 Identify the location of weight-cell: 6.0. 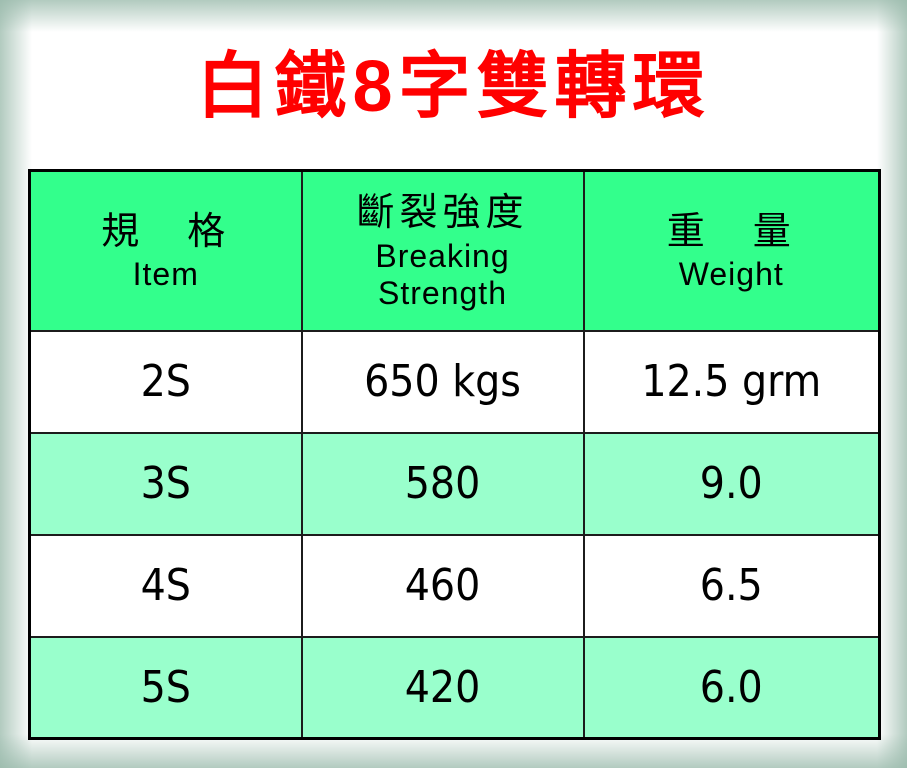
(731, 687).